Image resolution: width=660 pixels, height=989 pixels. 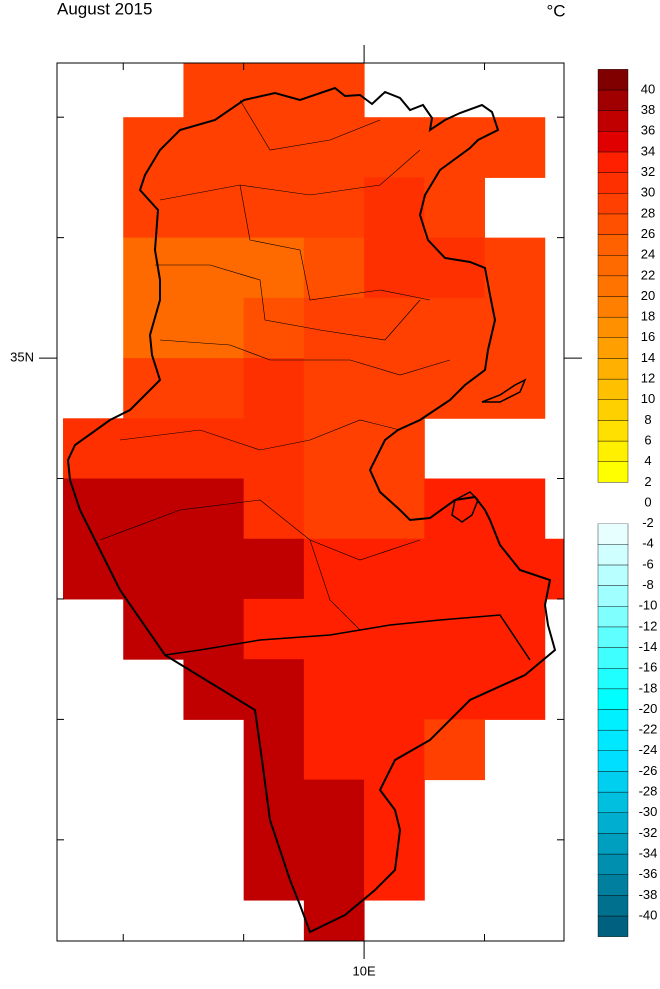 What do you see at coordinates (22, 357) in the screenshot?
I see `y-tick-label: 35N` at bounding box center [22, 357].